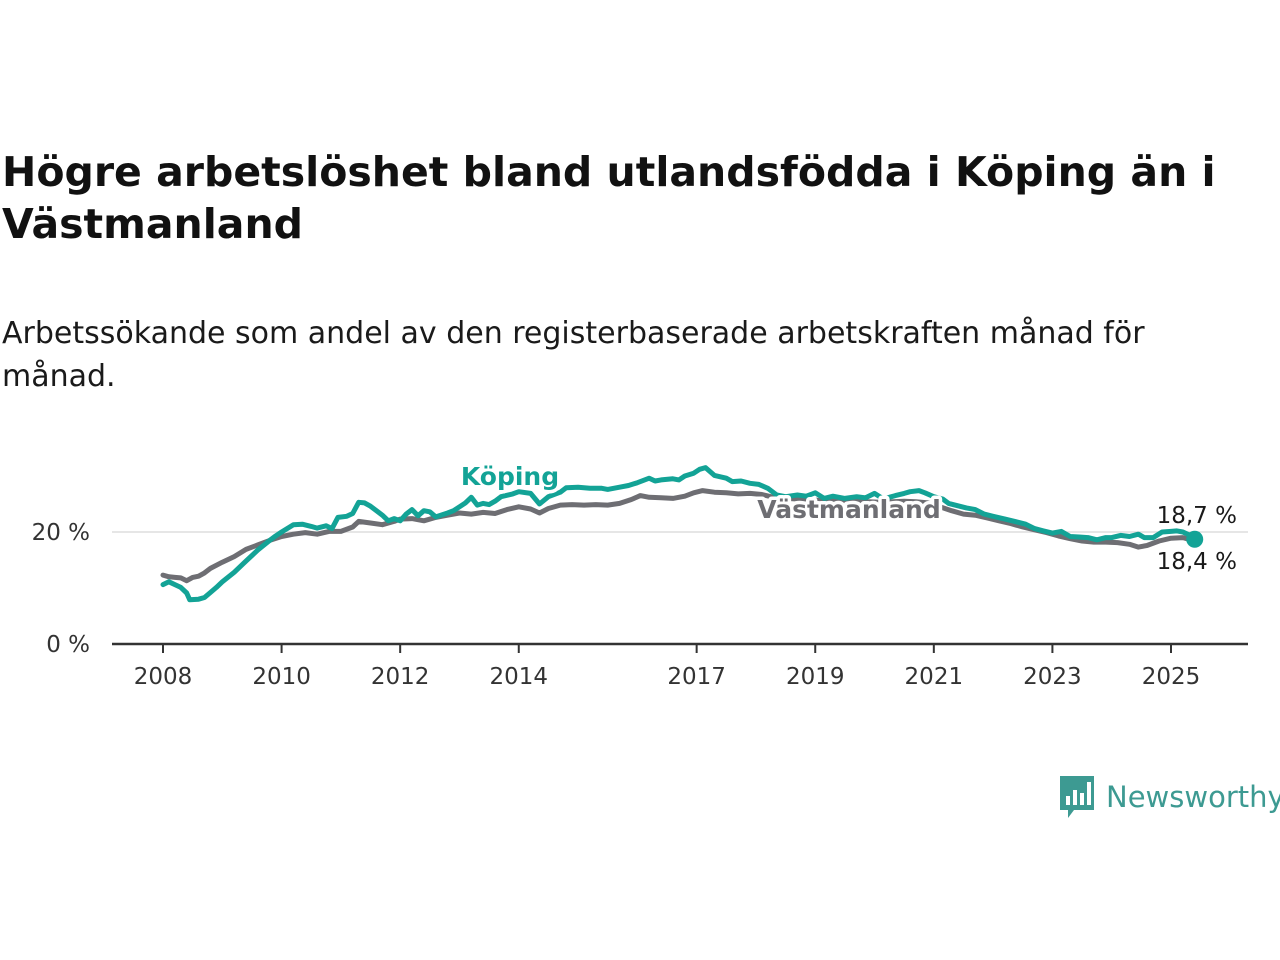 The width and height of the screenshot is (1280, 960). I want to click on series-label-koping: Köping, so click(510, 476).